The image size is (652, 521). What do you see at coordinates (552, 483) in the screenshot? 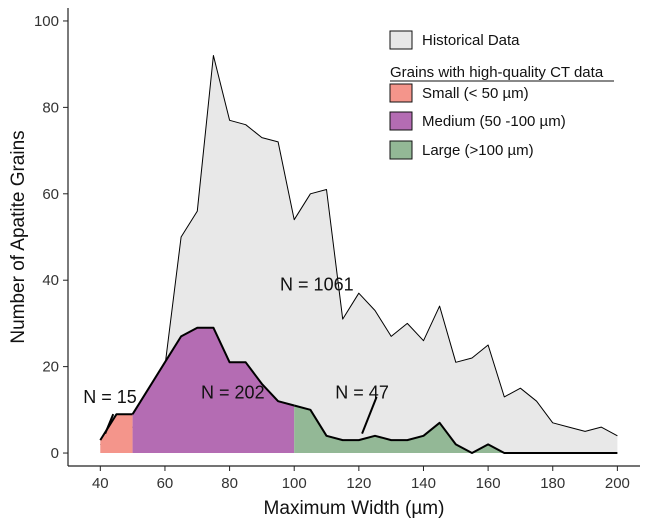
I see `x-tick-label: 180` at bounding box center [552, 483].